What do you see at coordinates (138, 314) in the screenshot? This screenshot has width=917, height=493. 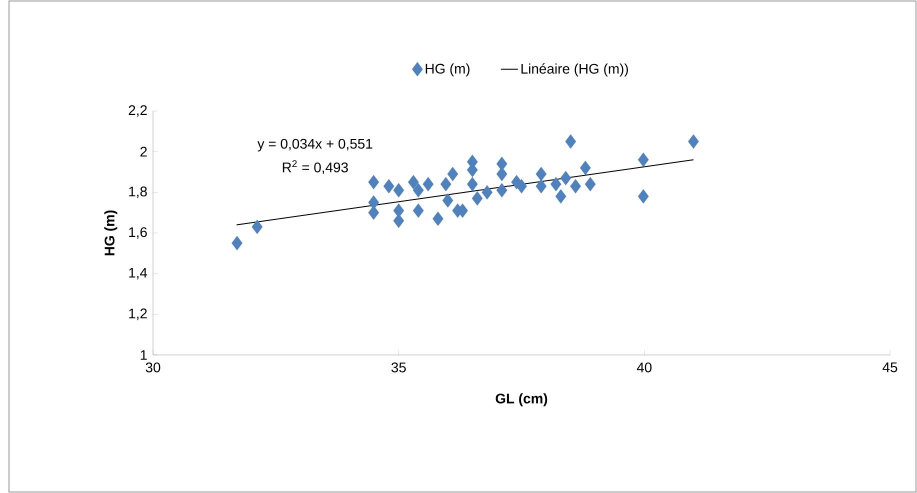 I see `y-tick-label: 1,2` at bounding box center [138, 314].